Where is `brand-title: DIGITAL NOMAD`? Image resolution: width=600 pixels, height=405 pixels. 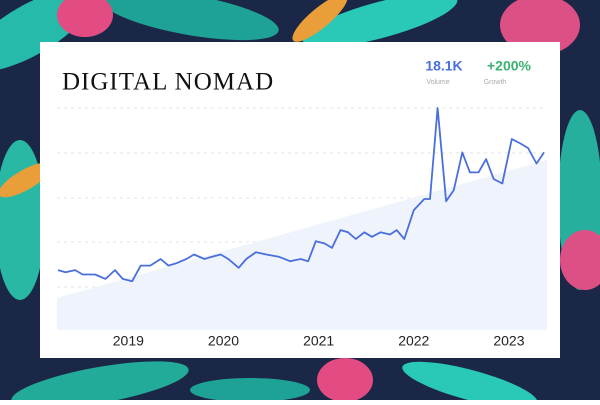 brand-title: DIGITAL NOMAD is located at coordinates (168, 82).